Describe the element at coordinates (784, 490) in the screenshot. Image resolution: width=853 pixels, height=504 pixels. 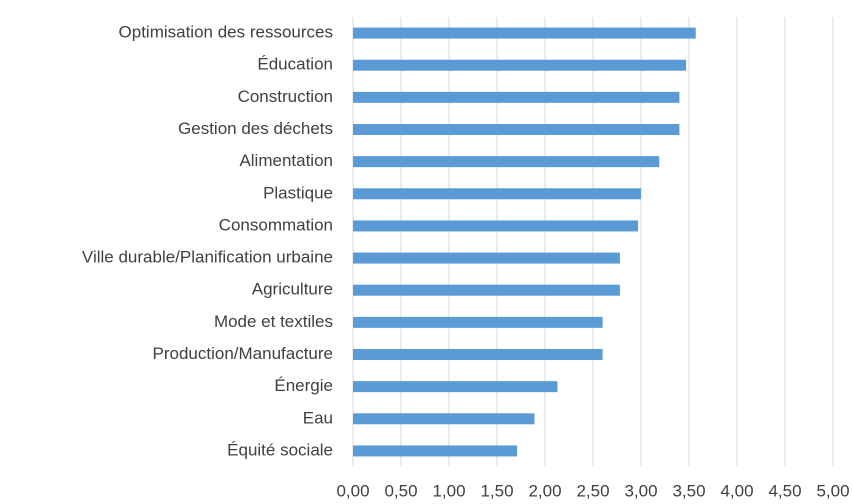
I see `x-tick-label: 4,50` at that location.